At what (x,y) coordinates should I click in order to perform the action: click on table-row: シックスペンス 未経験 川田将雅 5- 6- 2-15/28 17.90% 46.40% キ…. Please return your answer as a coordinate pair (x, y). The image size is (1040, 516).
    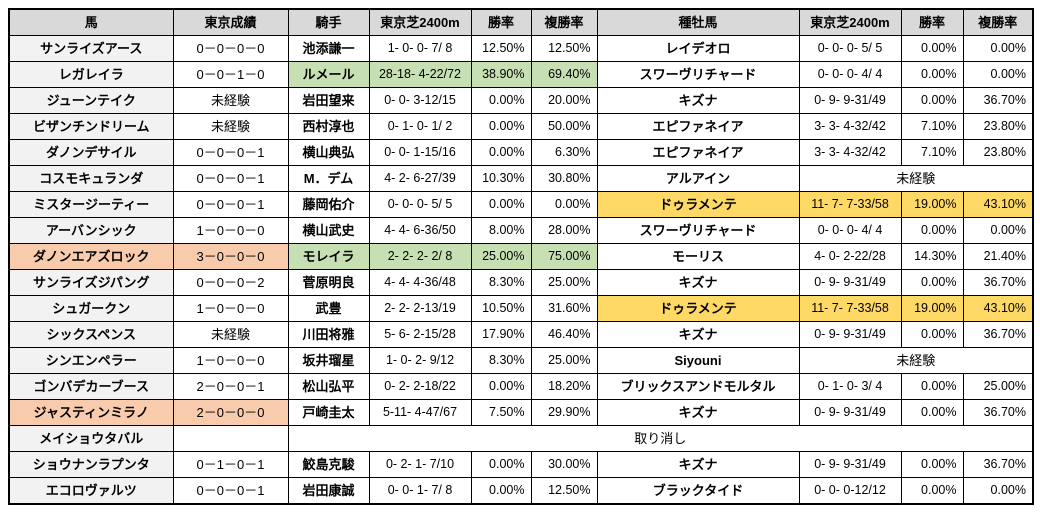
    Looking at the image, I should click on (521, 334).